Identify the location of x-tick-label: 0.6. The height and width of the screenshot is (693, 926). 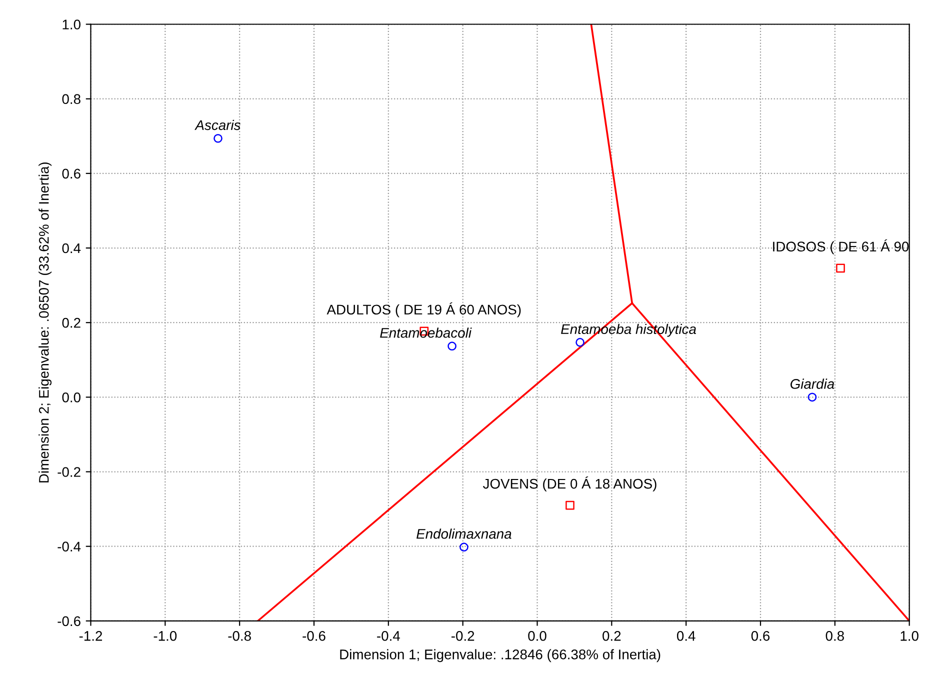
(760, 636).